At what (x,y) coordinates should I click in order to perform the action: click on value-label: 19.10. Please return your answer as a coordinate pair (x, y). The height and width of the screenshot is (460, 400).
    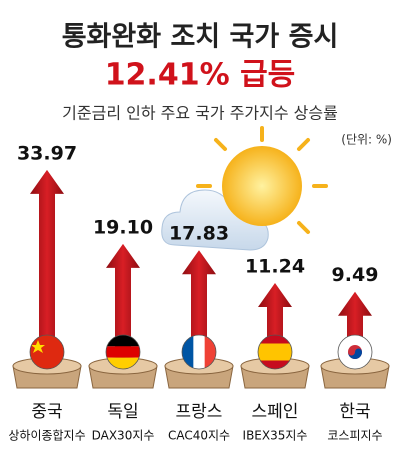
    Looking at the image, I should click on (123, 227).